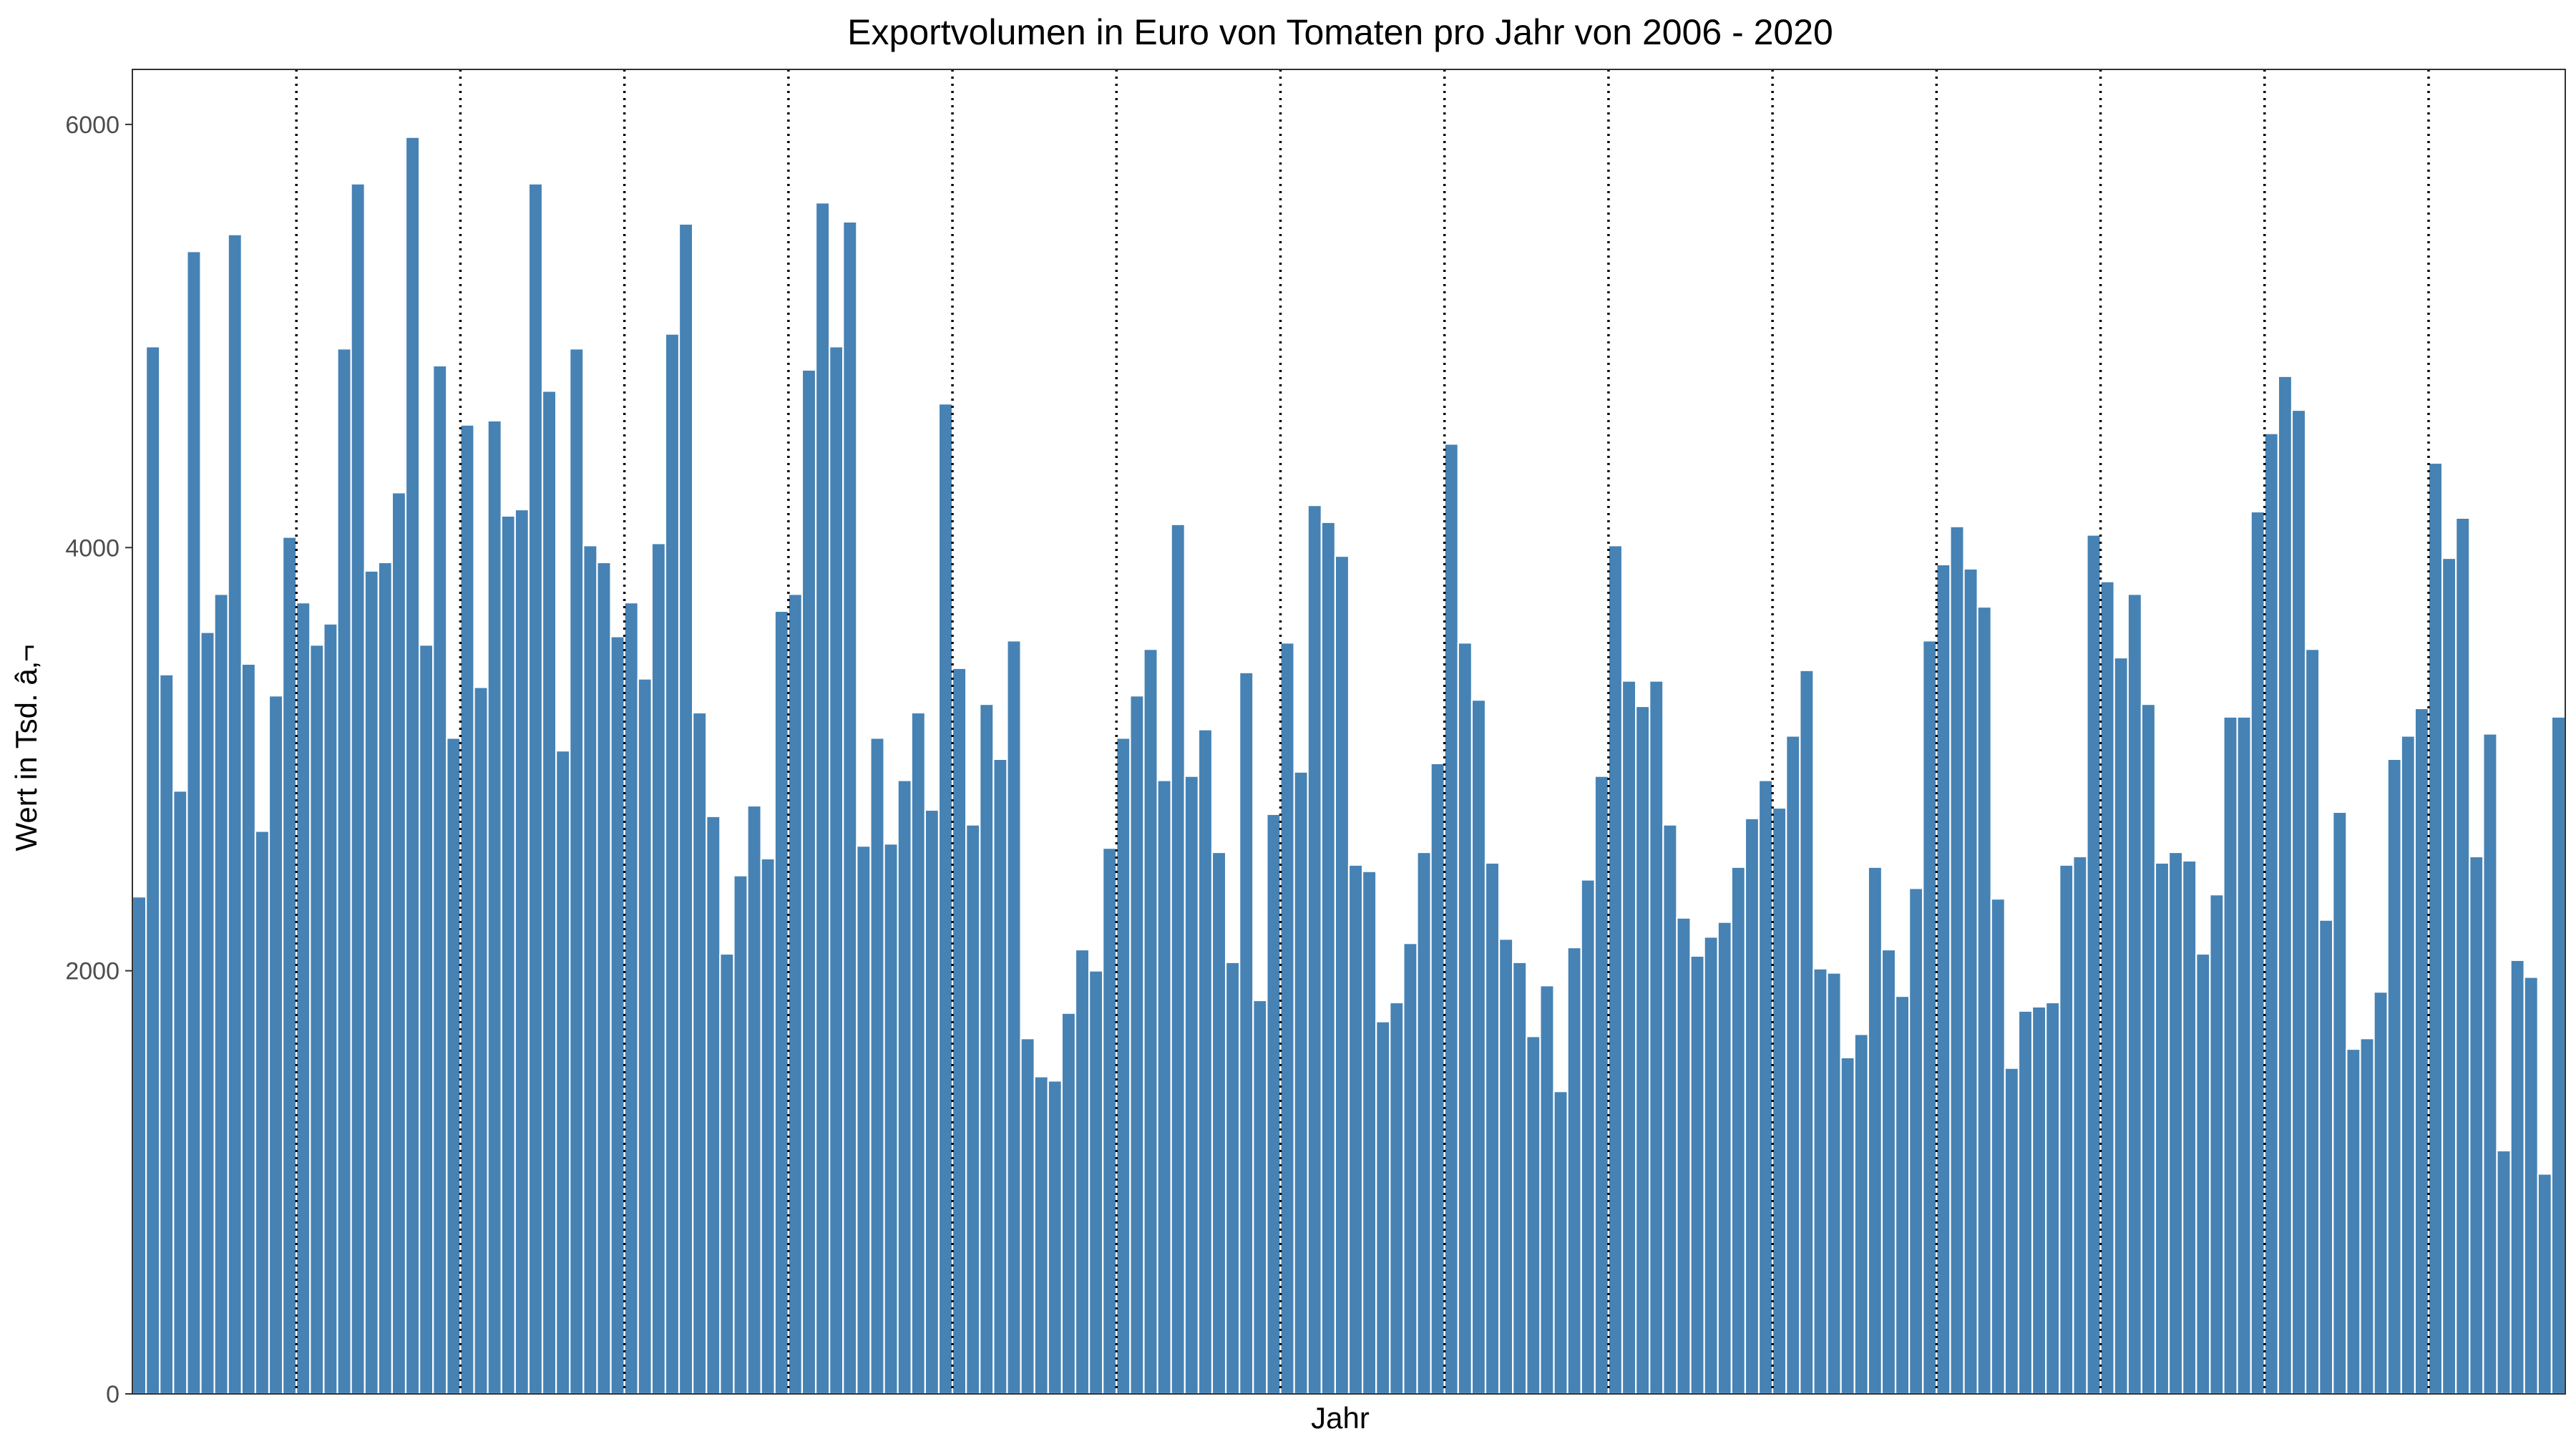 Image resolution: width=2576 pixels, height=1449 pixels. What do you see at coordinates (92, 971) in the screenshot?
I see `y-tick-label: 2000` at bounding box center [92, 971].